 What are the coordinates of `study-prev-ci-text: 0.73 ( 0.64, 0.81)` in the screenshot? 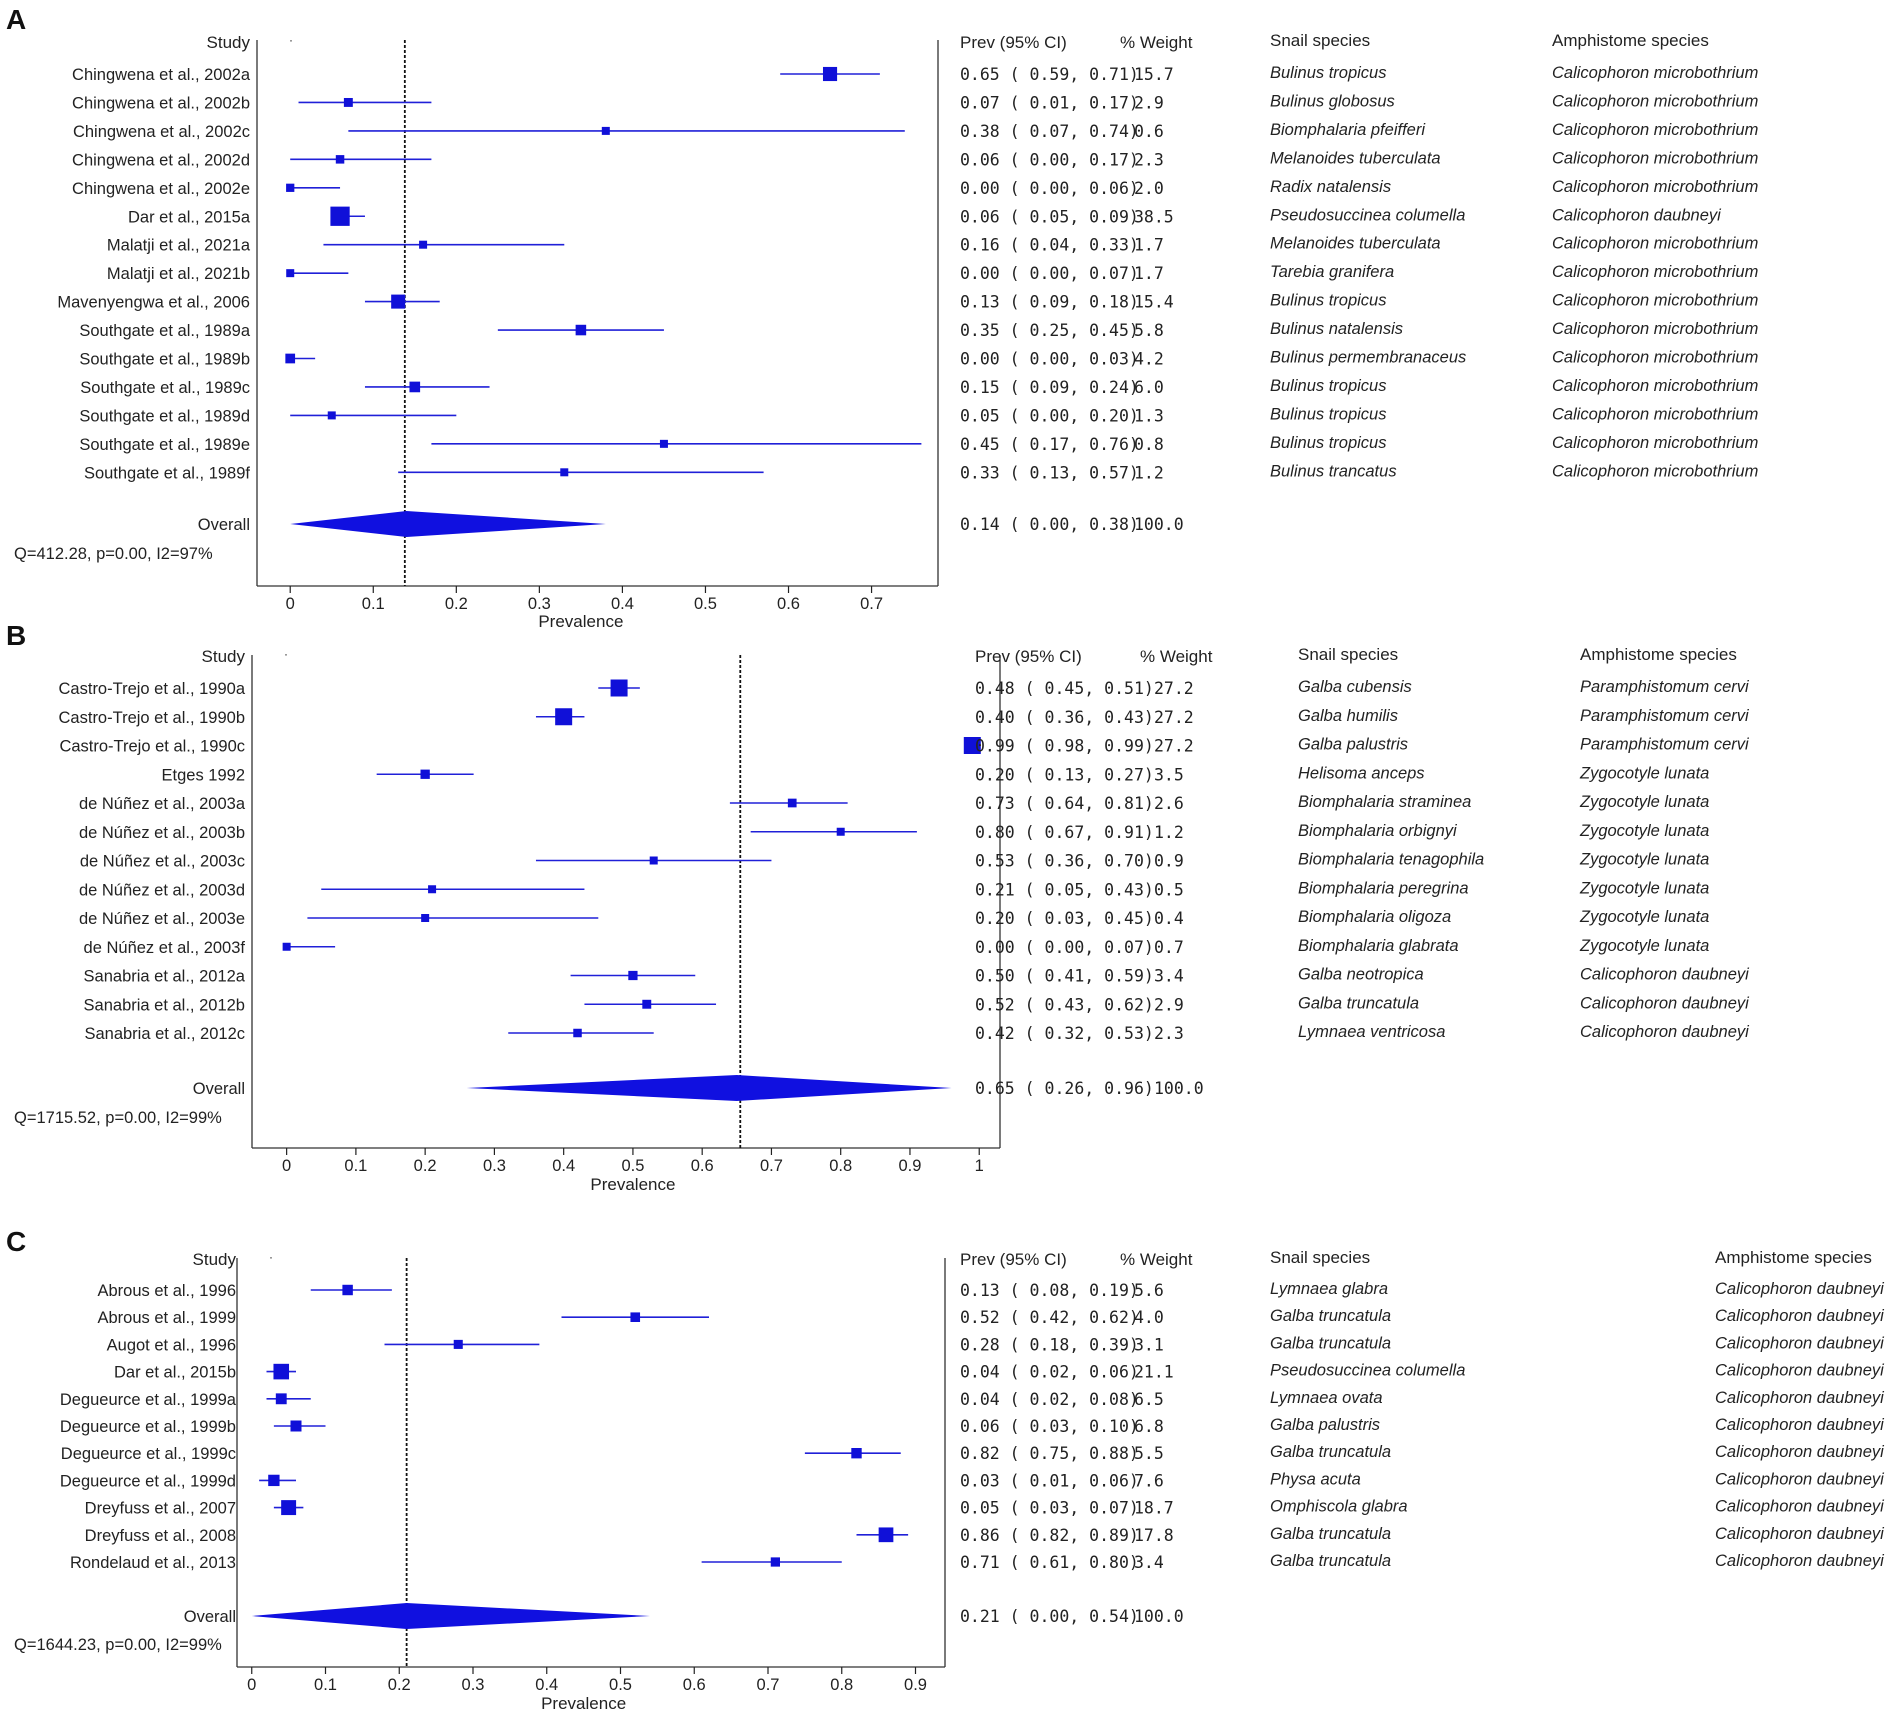 It's located at (1064, 803).